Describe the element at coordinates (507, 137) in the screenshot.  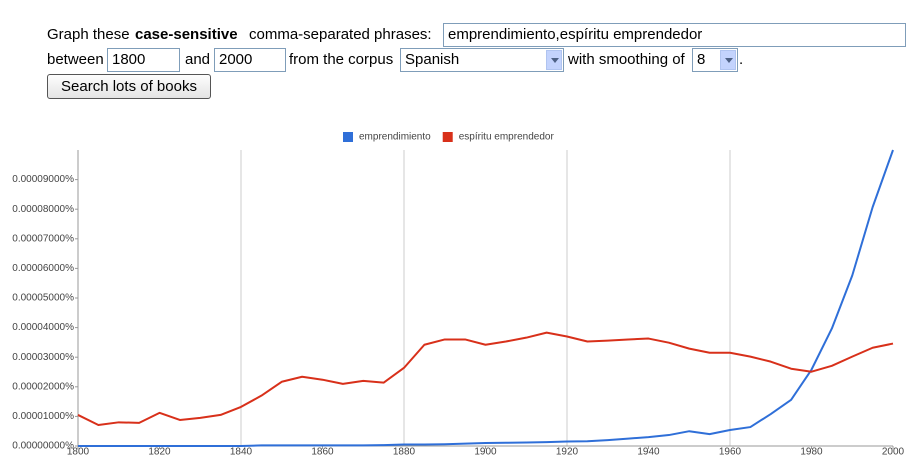
I see `legend-label: espíritu emprendedor` at that location.